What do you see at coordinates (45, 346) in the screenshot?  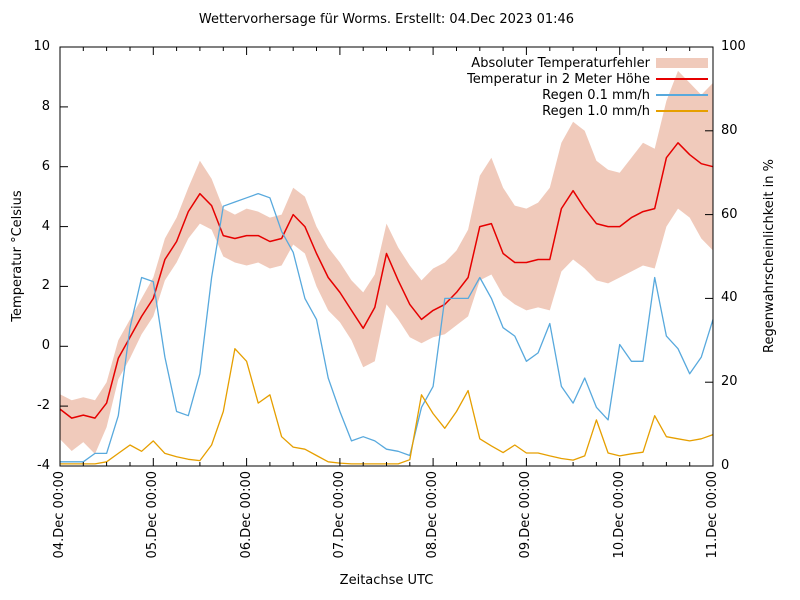 I see `y-tick-label-left: 0` at bounding box center [45, 346].